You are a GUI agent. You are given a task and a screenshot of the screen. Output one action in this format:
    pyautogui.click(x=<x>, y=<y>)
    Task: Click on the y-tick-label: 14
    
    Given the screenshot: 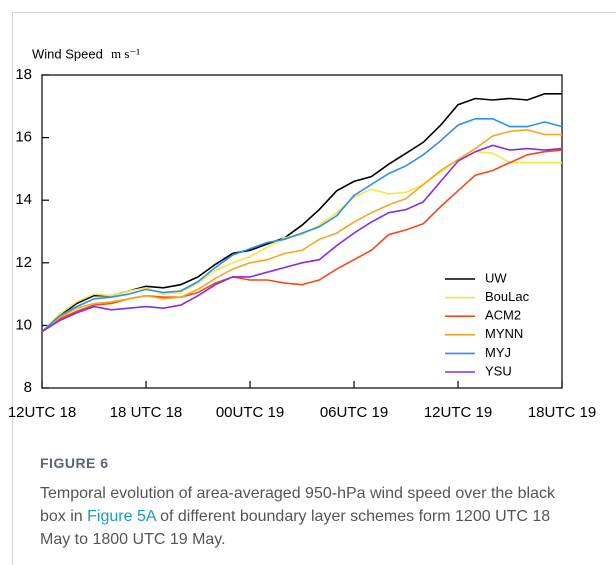 What is the action you would take?
    pyautogui.click(x=23, y=199)
    